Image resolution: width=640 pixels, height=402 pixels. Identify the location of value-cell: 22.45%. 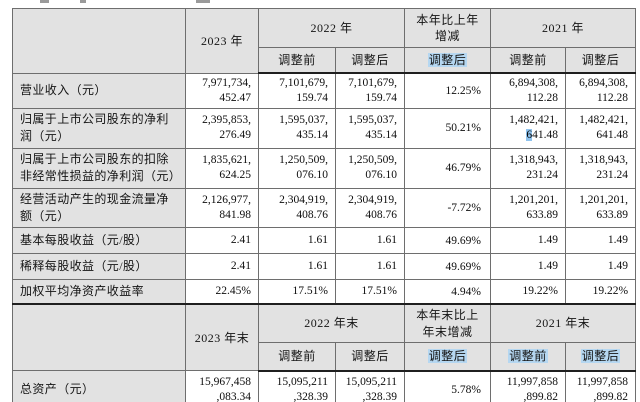
(222, 292).